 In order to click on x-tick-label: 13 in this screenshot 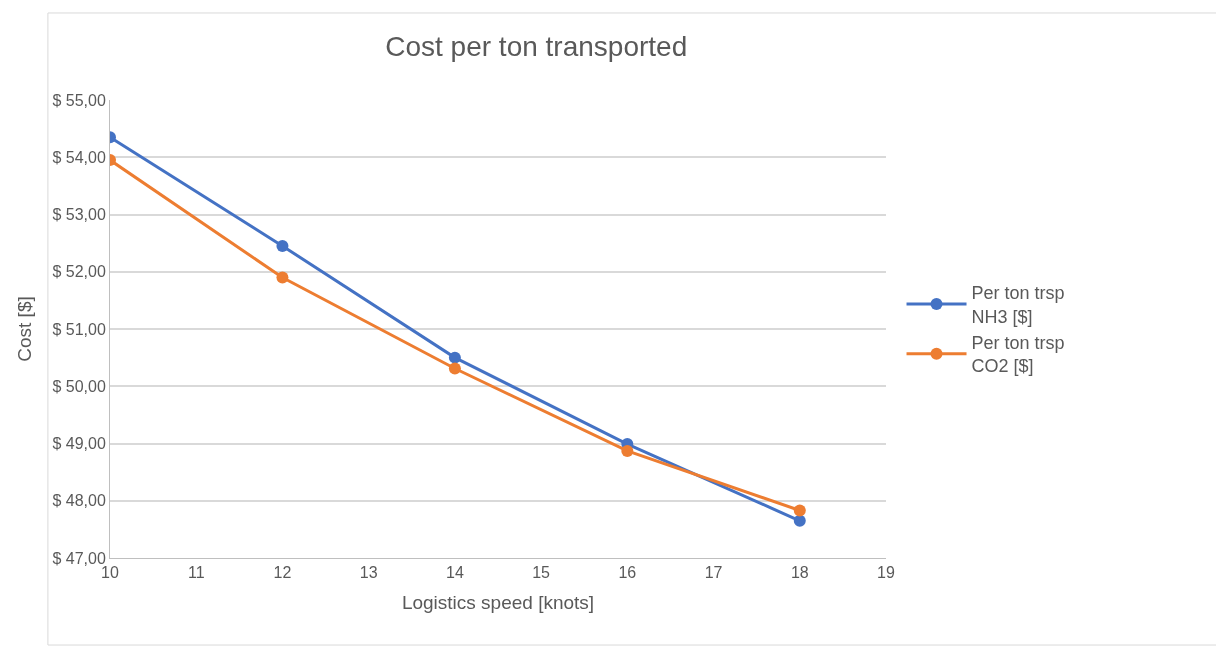, I will do `click(368, 573)`.